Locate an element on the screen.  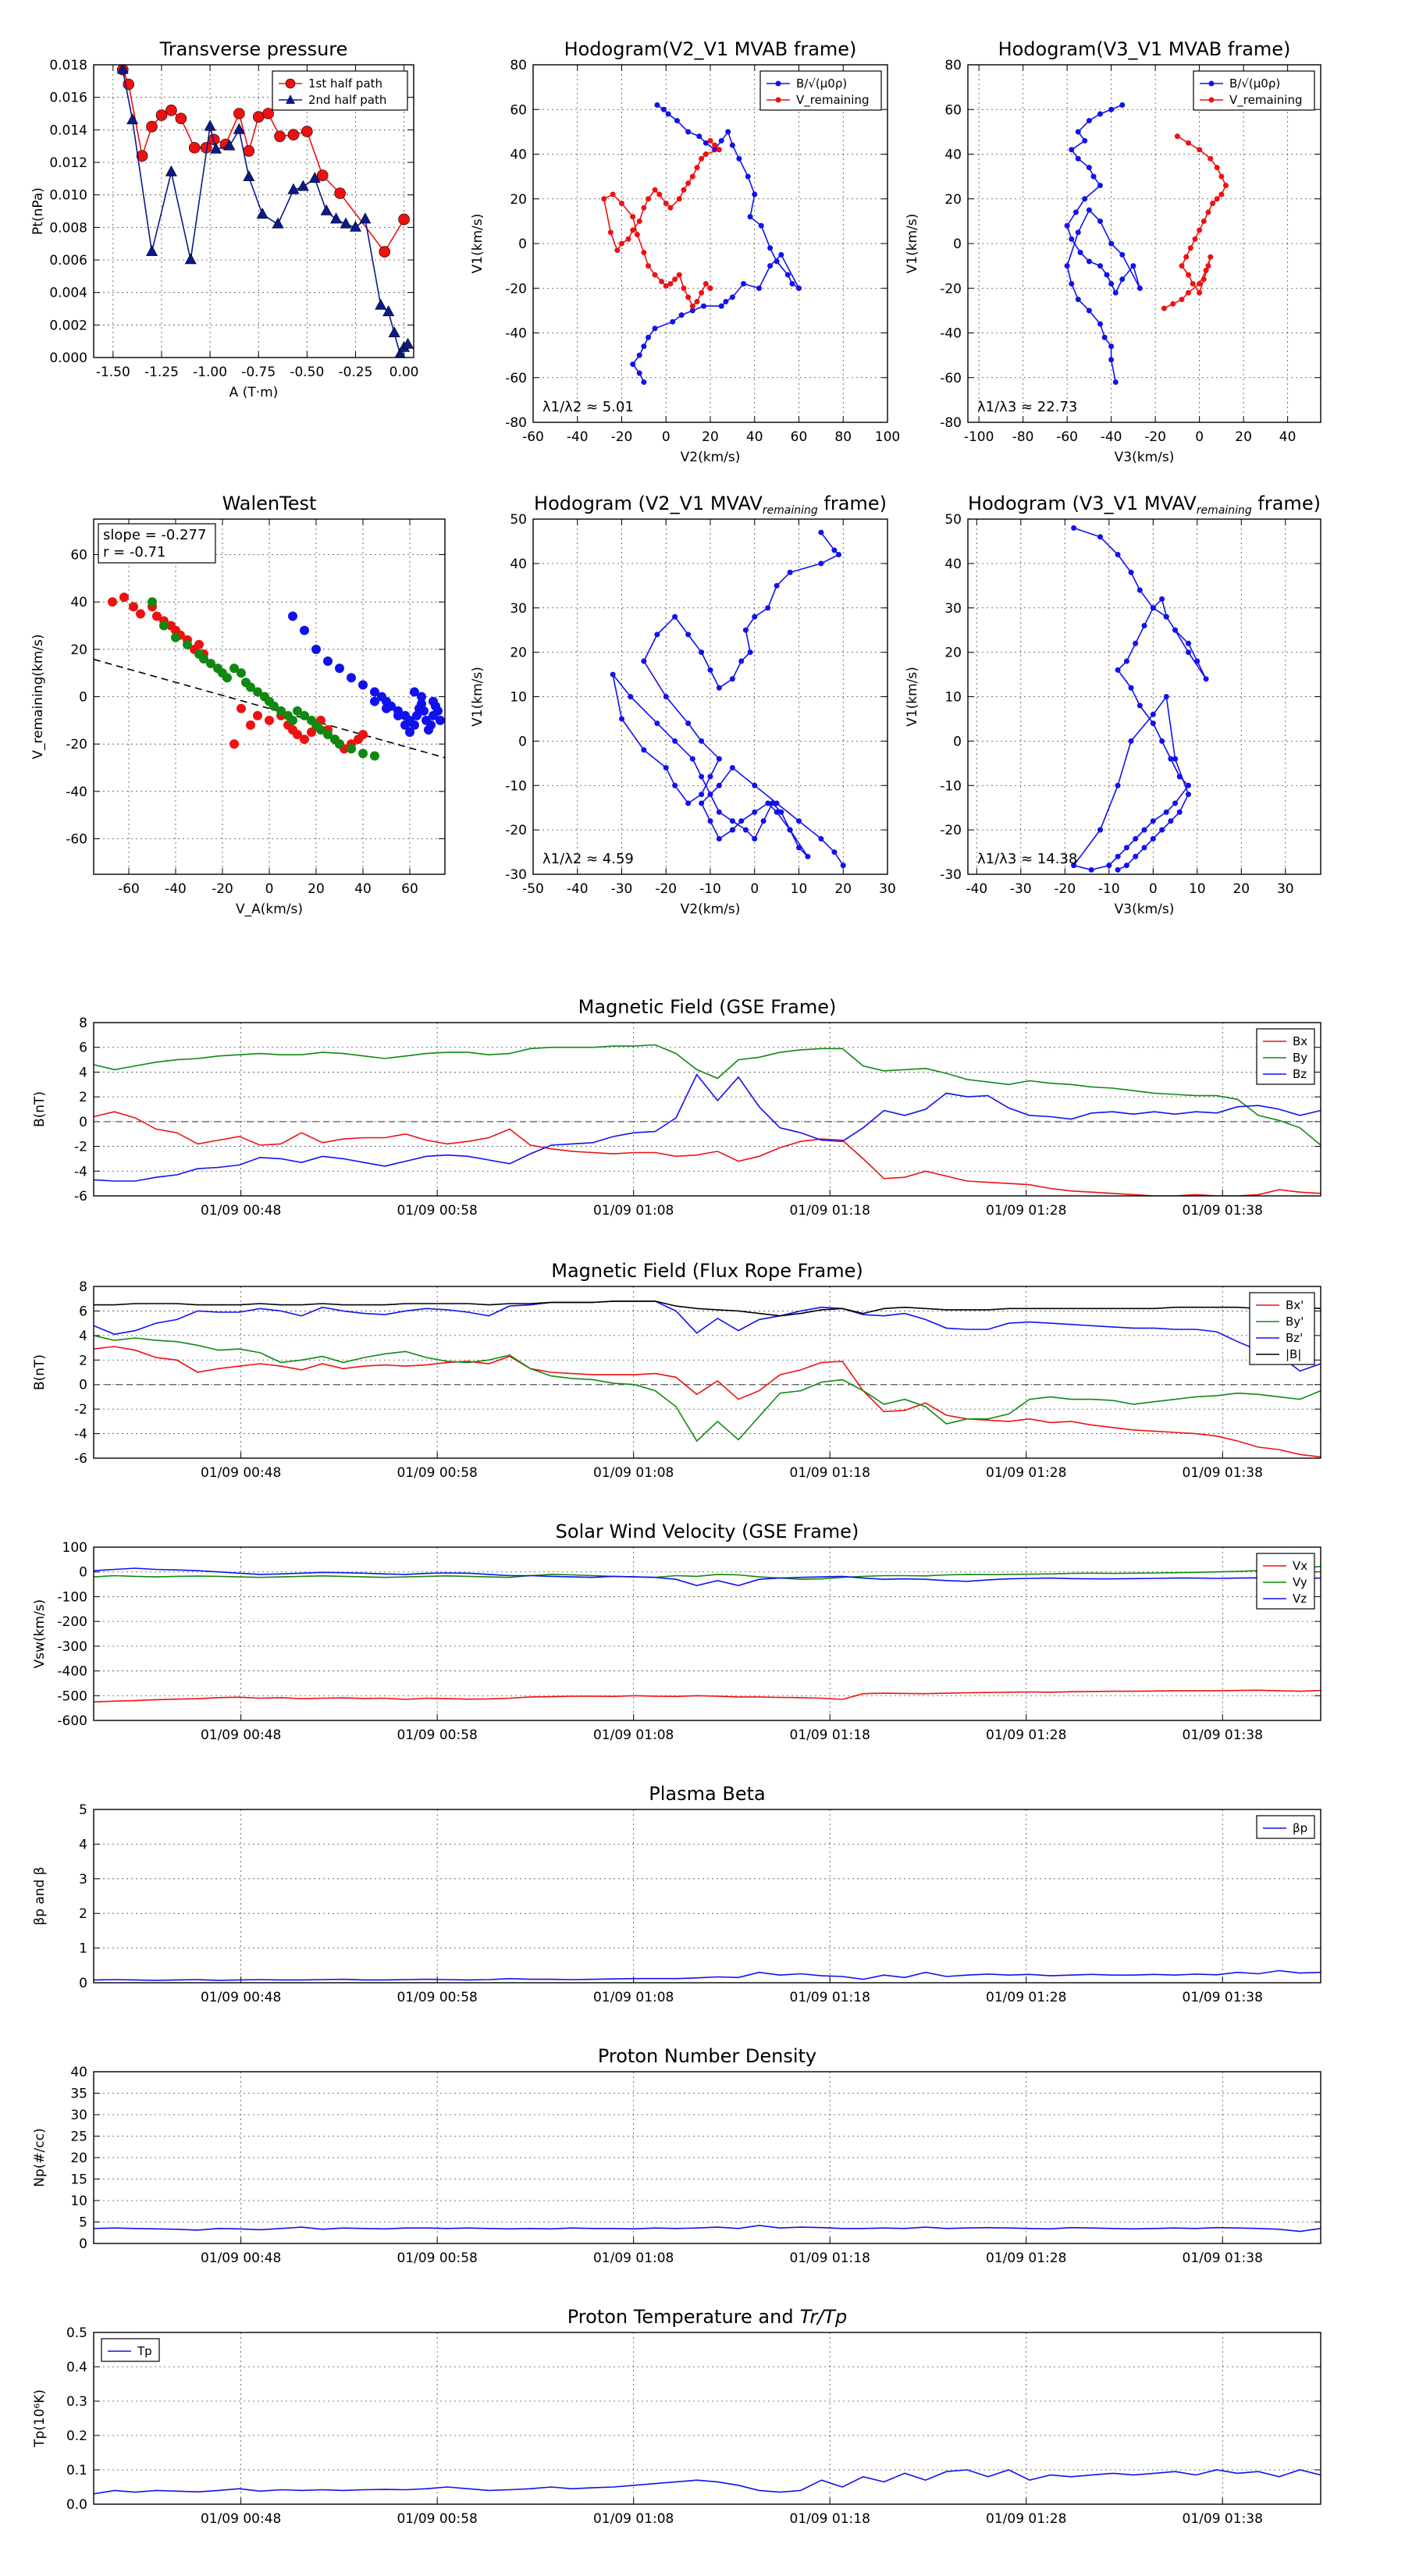
legend-box is located at coordinates (1254, 90).